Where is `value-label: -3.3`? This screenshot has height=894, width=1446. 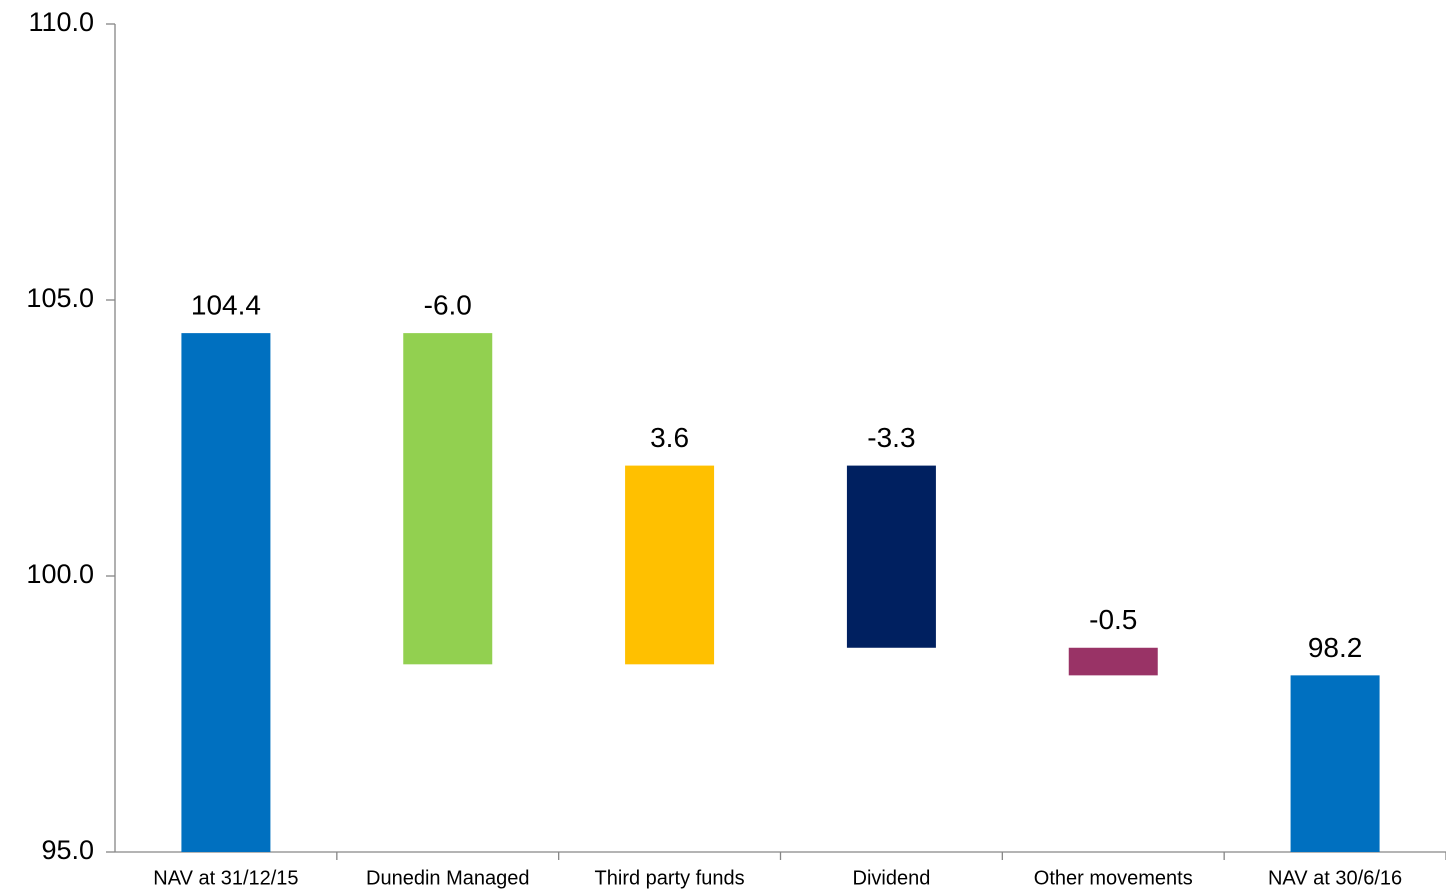
value-label: -3.3 is located at coordinates (891, 437).